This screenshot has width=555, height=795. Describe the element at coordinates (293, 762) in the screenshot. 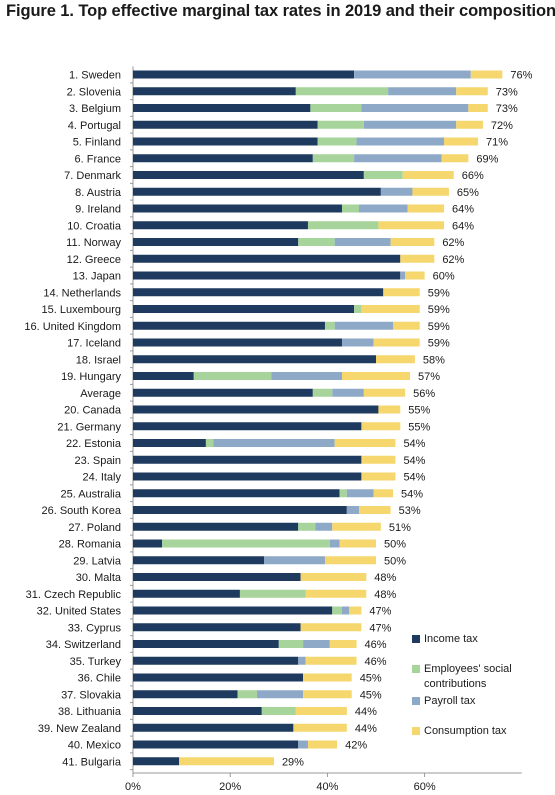

I see `total-label: 29%` at that location.